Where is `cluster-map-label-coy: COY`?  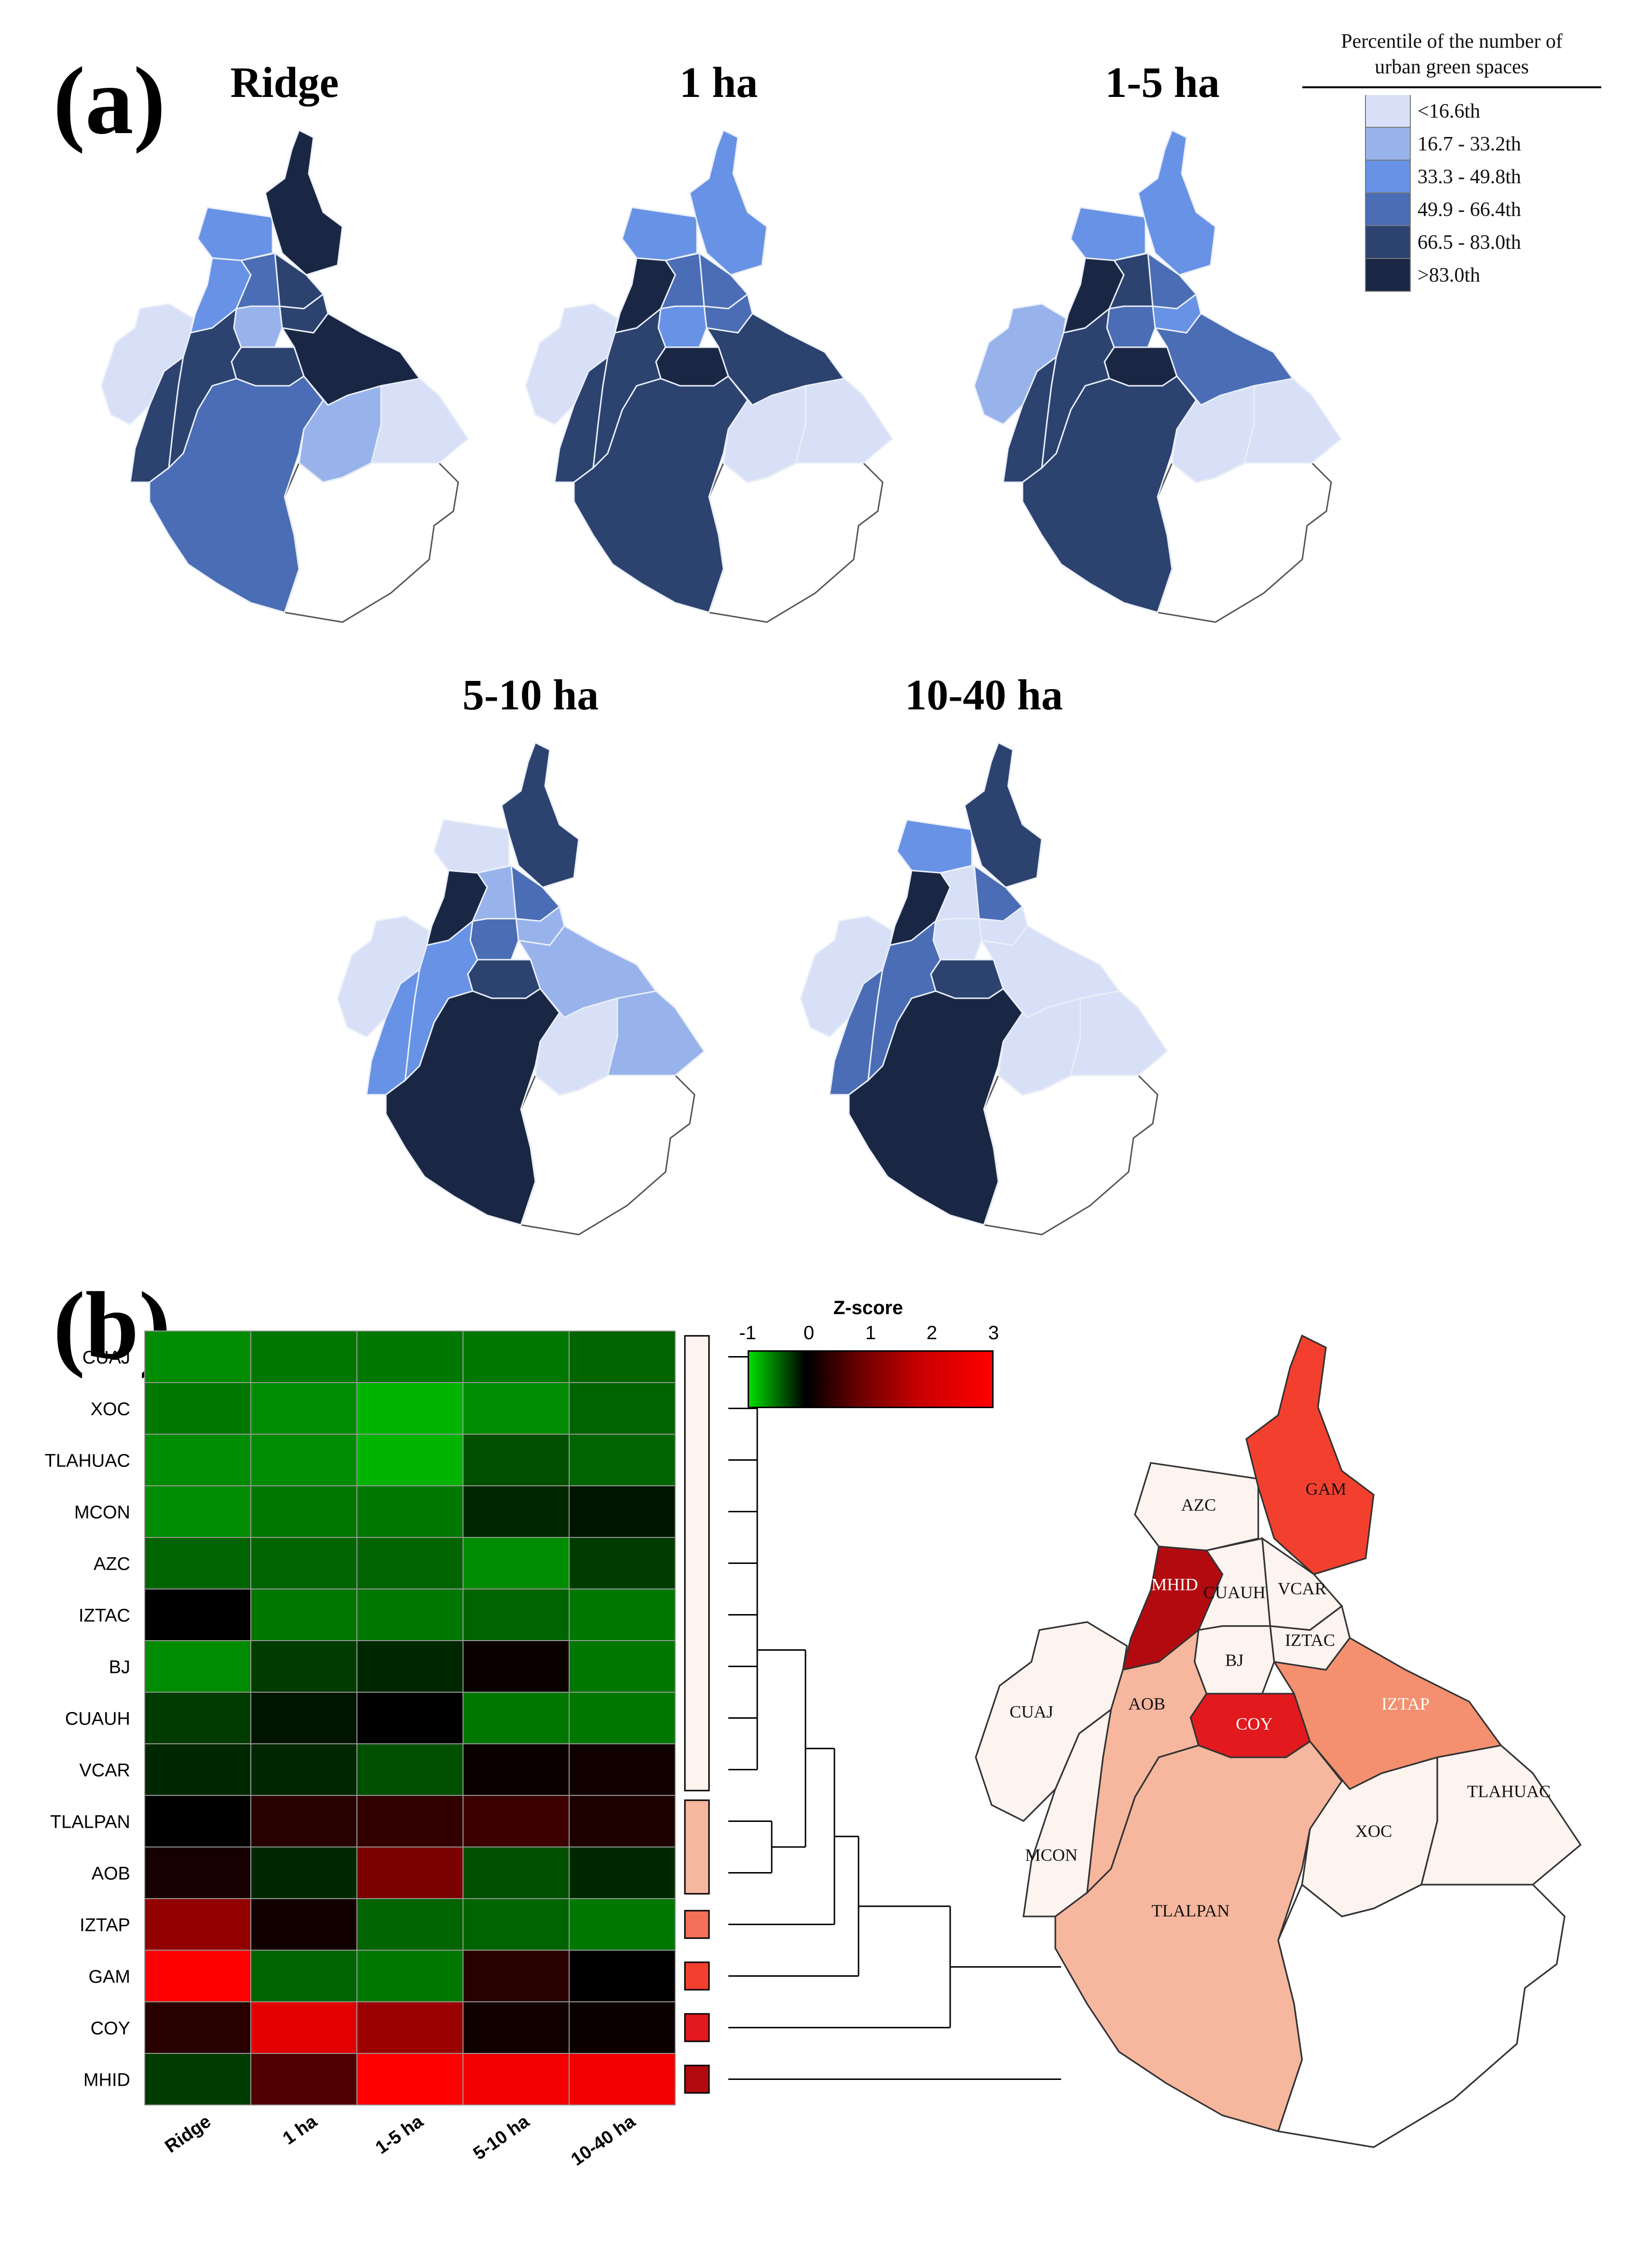 cluster-map-label-coy: COY is located at coordinates (1254, 1723).